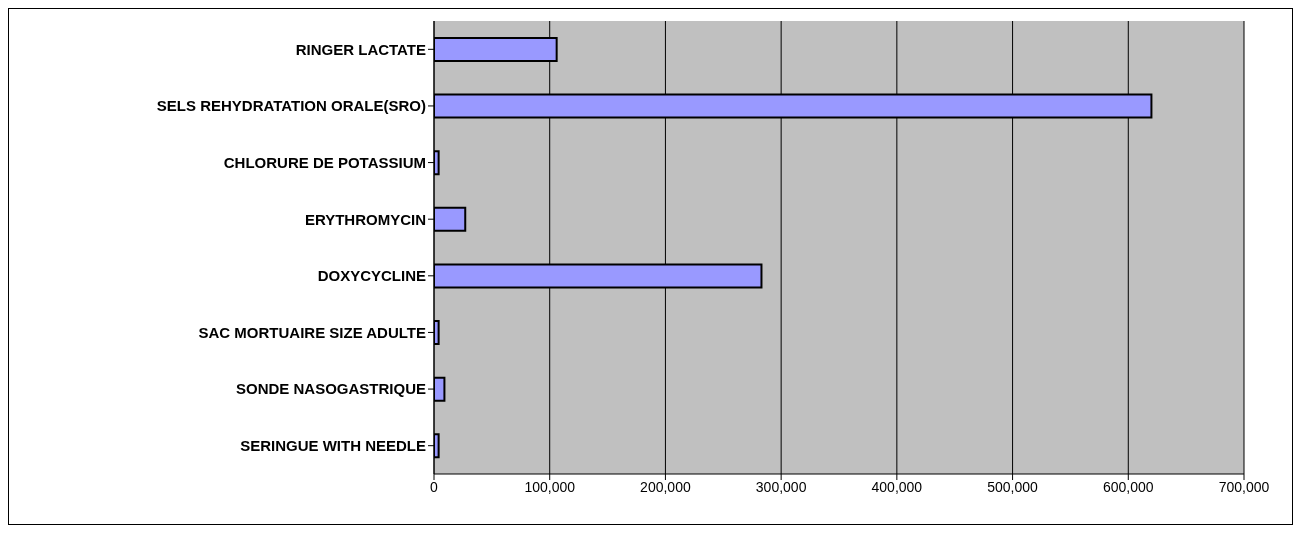 The height and width of the screenshot is (533, 1301). Describe the element at coordinates (371, 276) in the screenshot. I see `y-tick-label: DOXYCYCLINE` at that location.